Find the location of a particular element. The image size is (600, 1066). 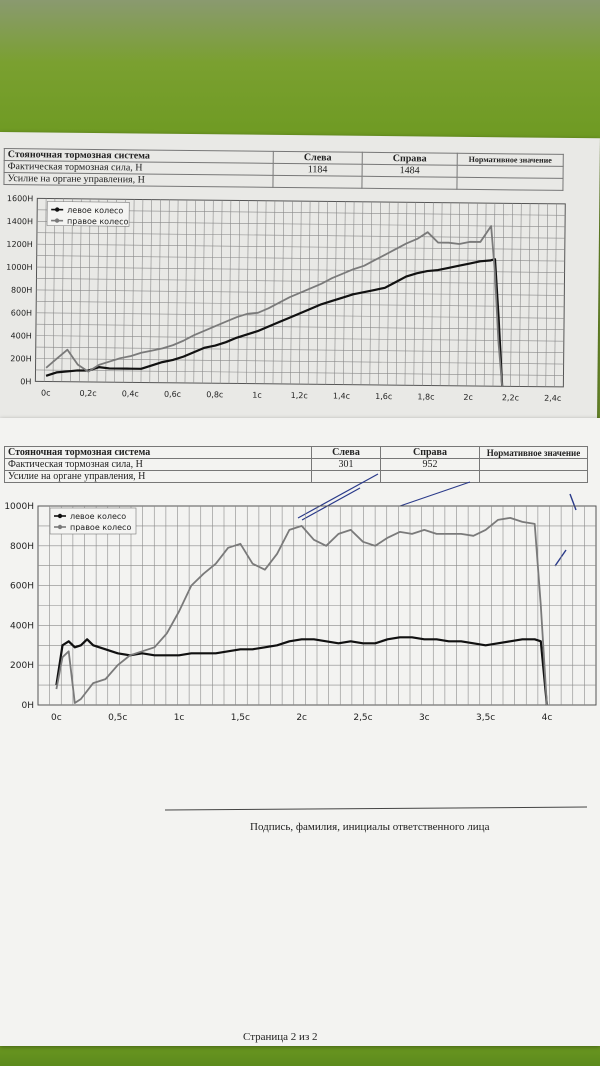

y-tick-label: 1400H is located at coordinates (20, 221).